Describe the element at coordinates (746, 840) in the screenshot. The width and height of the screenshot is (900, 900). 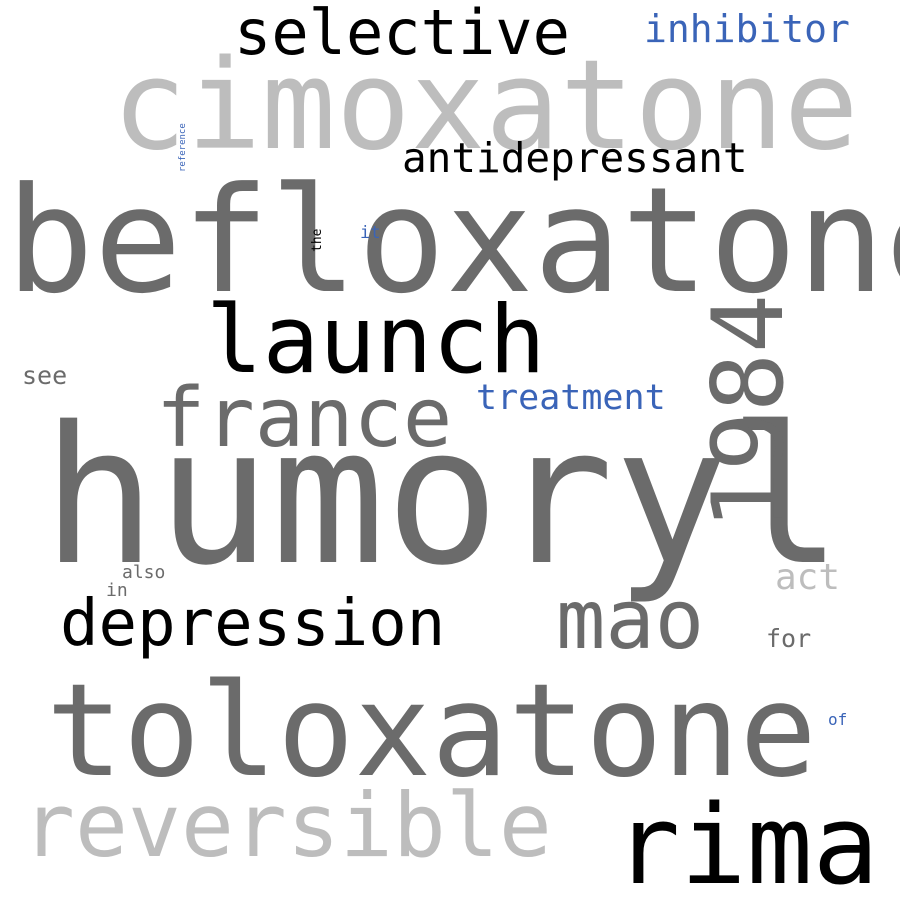
I see `word-rima: rima` at that location.